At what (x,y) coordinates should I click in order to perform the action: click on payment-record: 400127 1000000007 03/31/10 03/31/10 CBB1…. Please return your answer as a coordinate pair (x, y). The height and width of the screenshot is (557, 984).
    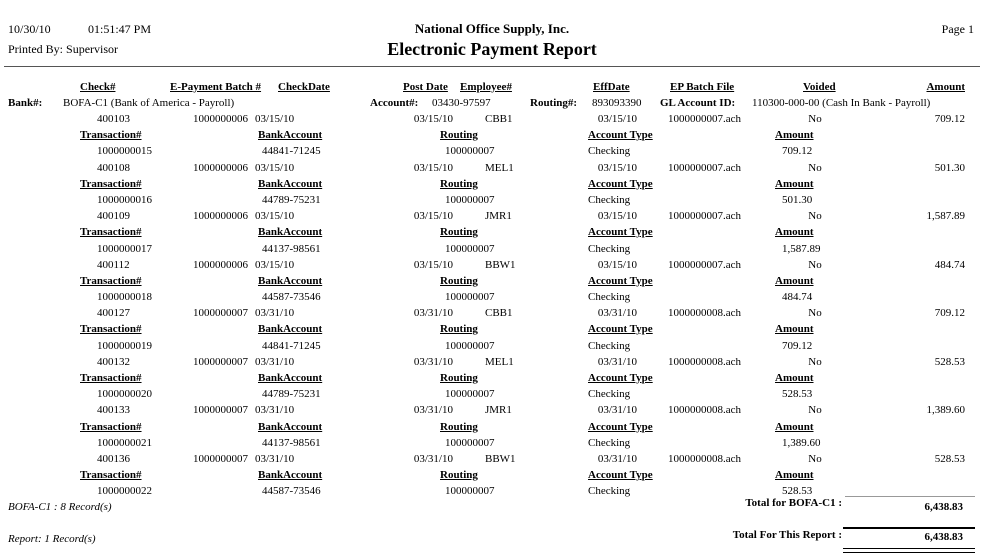
    Looking at the image, I should click on (492, 330).